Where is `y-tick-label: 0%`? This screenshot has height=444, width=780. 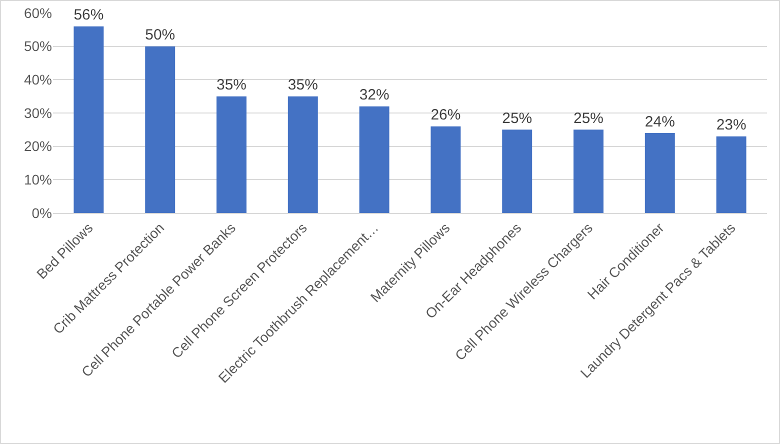 y-tick-label: 0% is located at coordinates (42, 212).